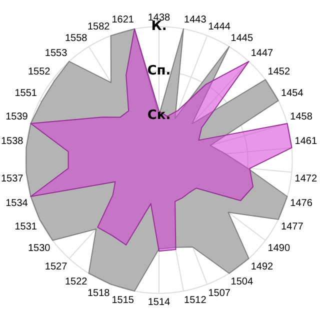 Image resolution: width=320 pixels, height=320 pixels. I want to click on y-tick-label: К., so click(159, 26).